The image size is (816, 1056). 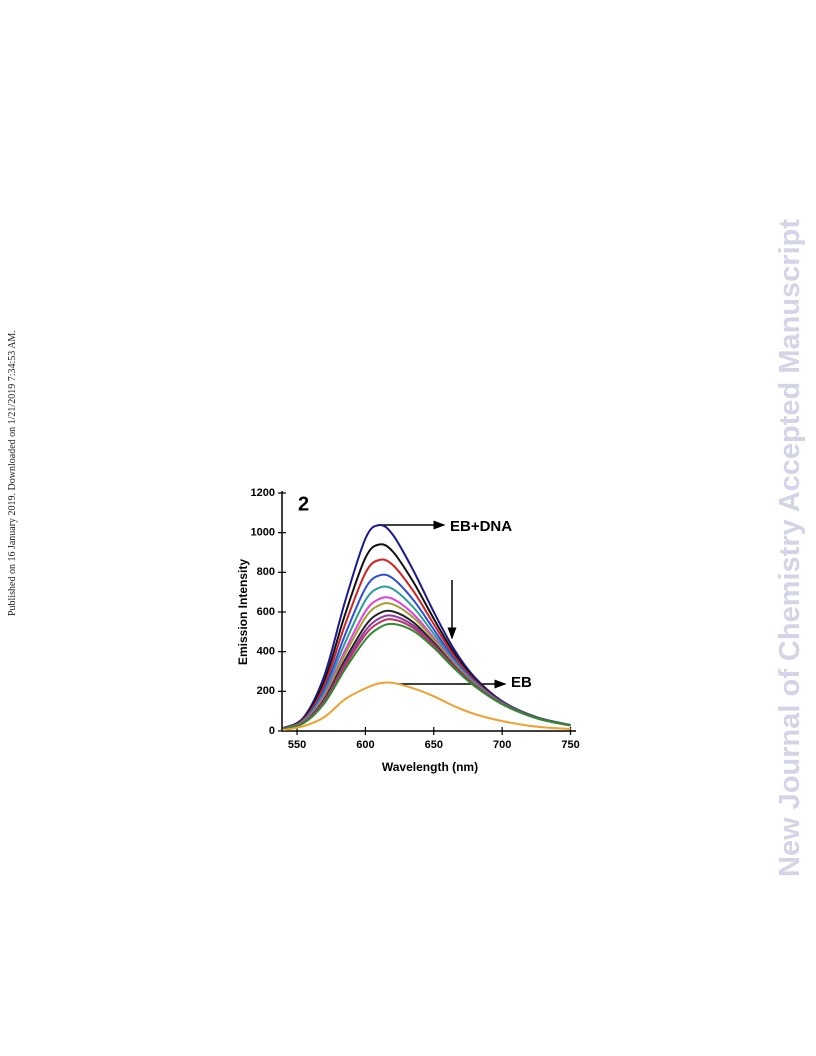 What do you see at coordinates (266, 652) in the screenshot?
I see `y-tick-label: 400` at bounding box center [266, 652].